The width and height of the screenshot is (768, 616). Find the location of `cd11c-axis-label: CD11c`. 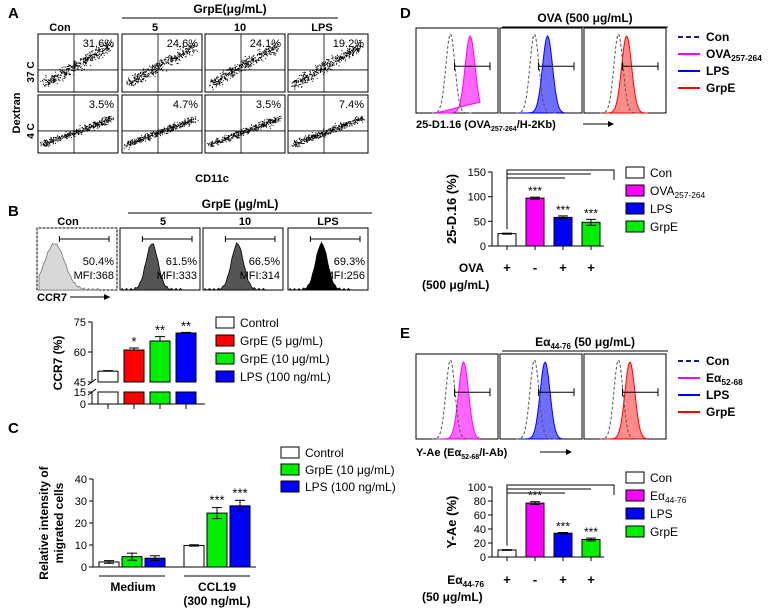

cd11c-axis-label: CD11c is located at coordinates (212, 179).